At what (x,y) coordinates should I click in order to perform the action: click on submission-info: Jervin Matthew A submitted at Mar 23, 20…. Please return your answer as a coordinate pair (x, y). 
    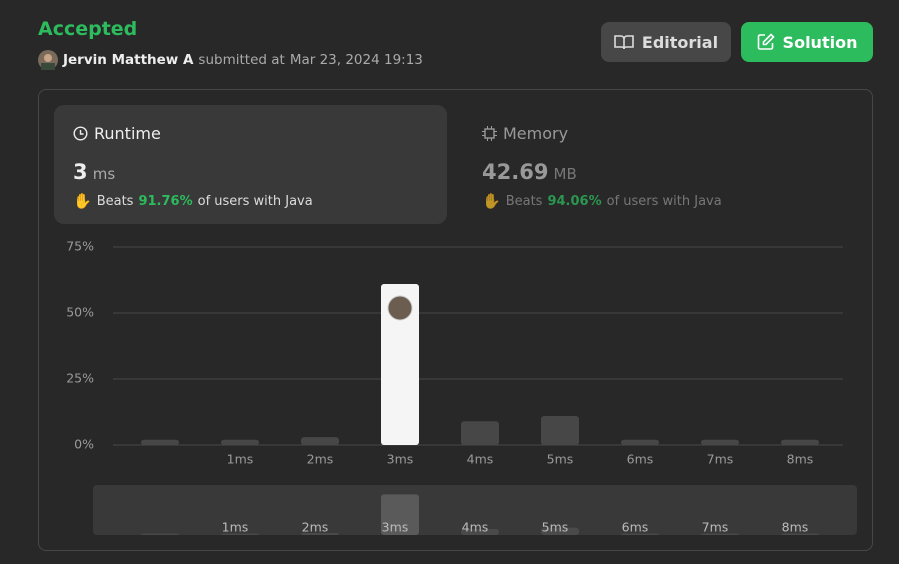
    Looking at the image, I should click on (230, 60).